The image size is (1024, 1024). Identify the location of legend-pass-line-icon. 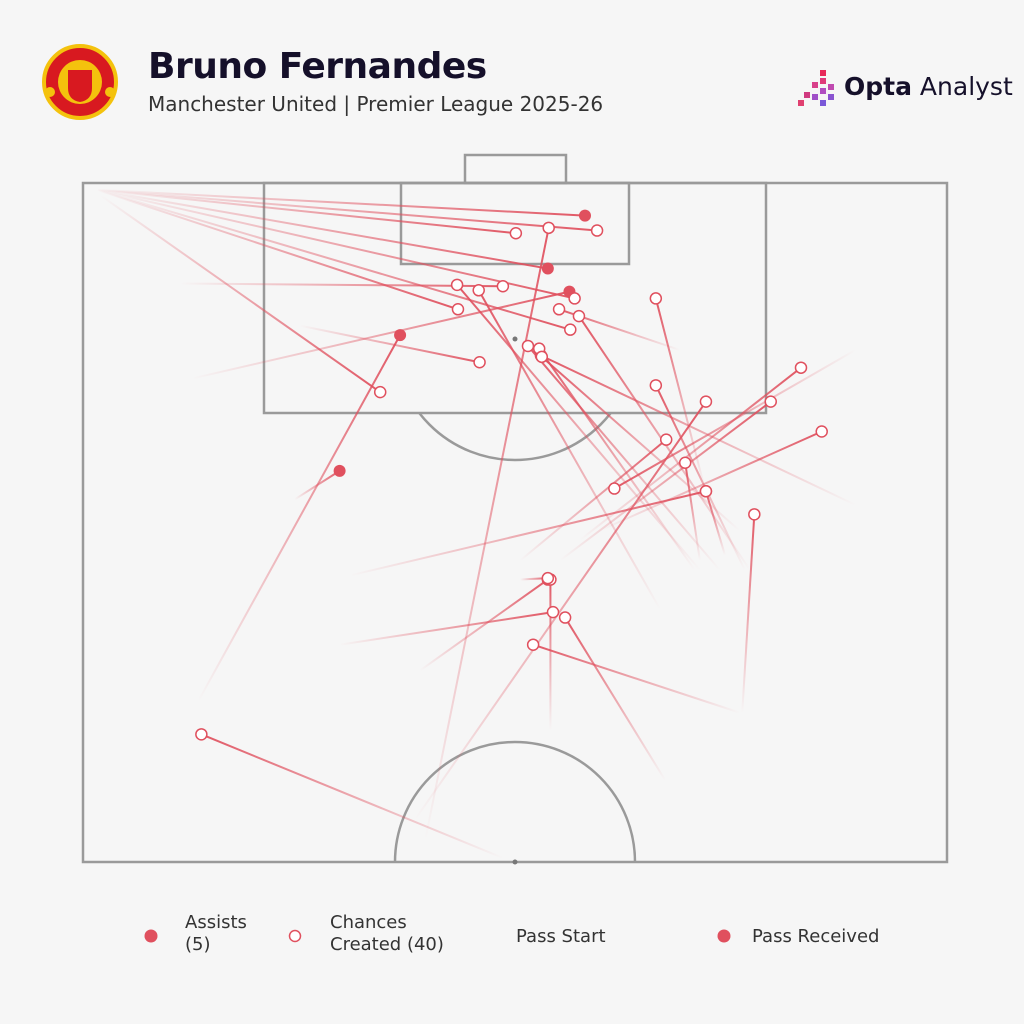
(674, 936).